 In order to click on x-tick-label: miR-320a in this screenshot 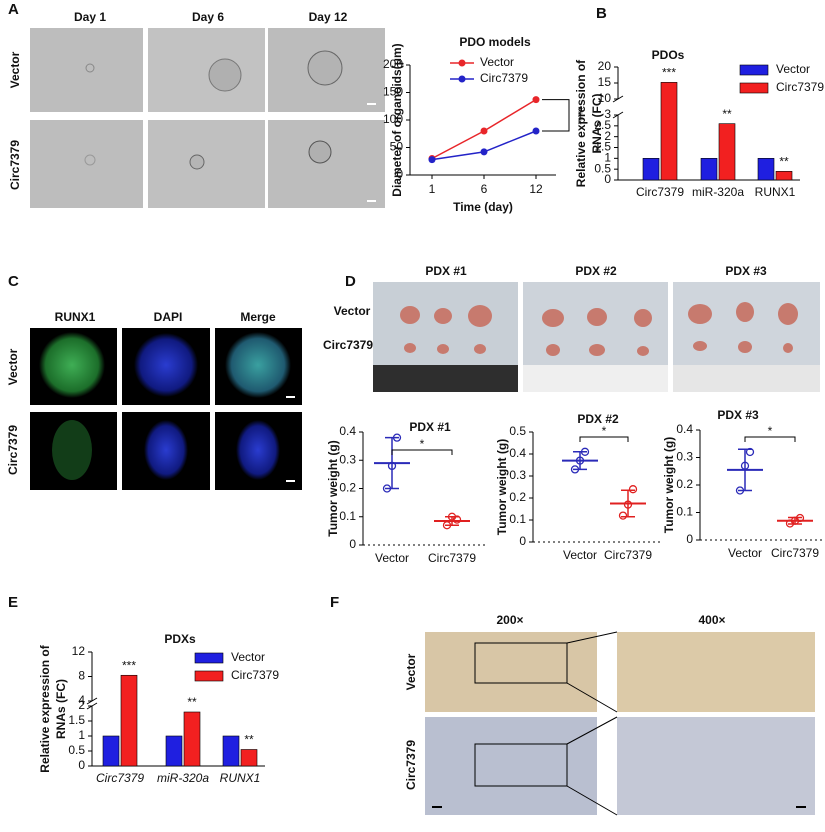, I will do `click(183, 778)`.